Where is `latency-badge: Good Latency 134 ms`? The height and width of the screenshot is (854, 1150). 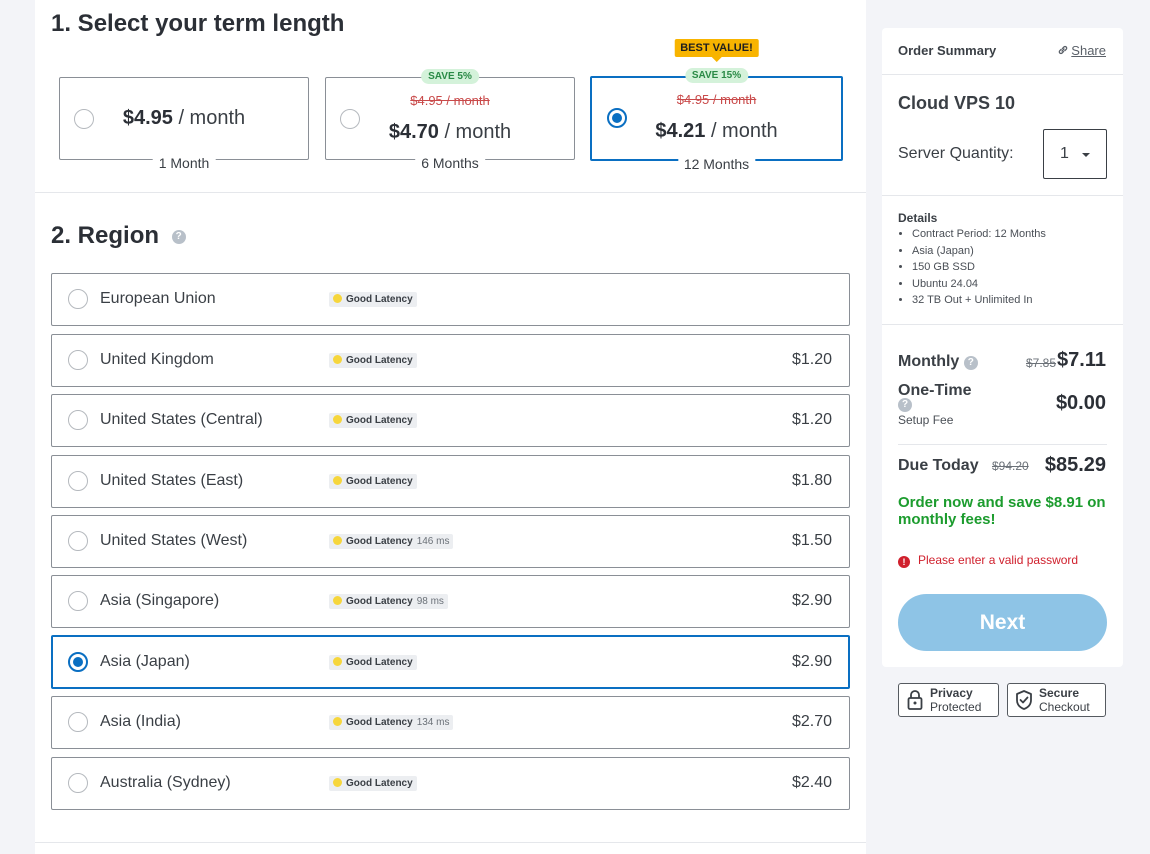
latency-badge: Good Latency 134 ms is located at coordinates (391, 722).